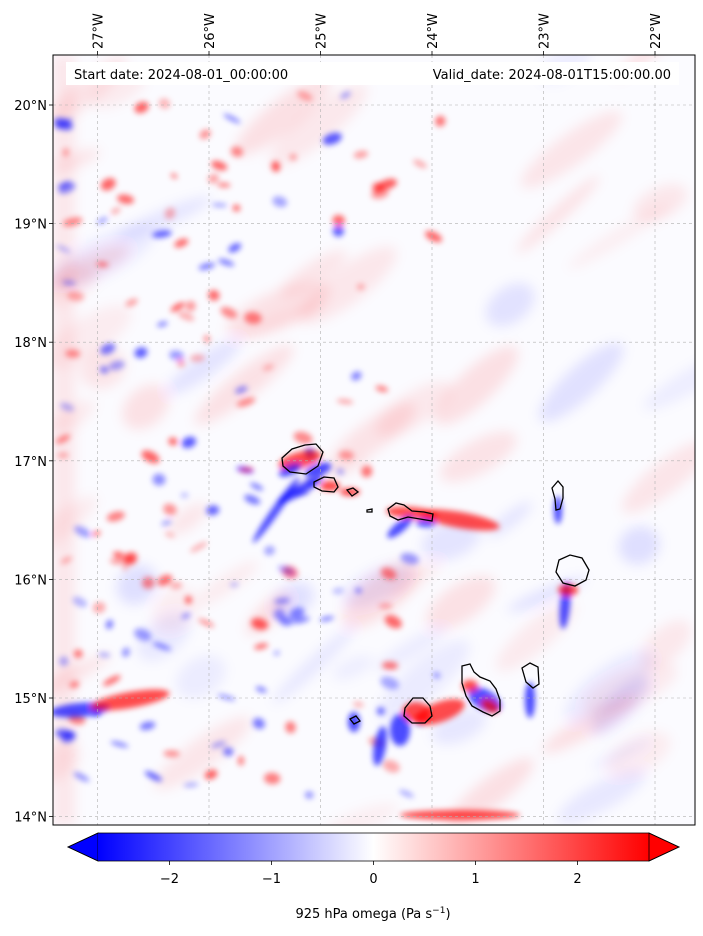  Describe the element at coordinates (322, 31) in the screenshot. I see `lon-tick-label: 25°W` at that location.